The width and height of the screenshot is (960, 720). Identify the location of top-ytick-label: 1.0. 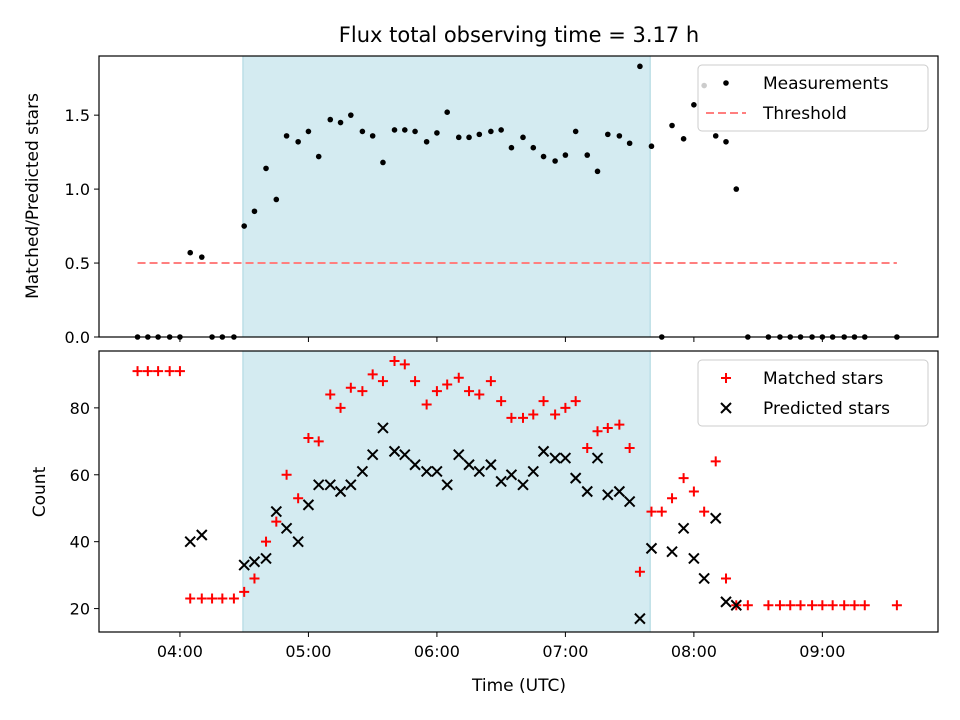
(77, 189).